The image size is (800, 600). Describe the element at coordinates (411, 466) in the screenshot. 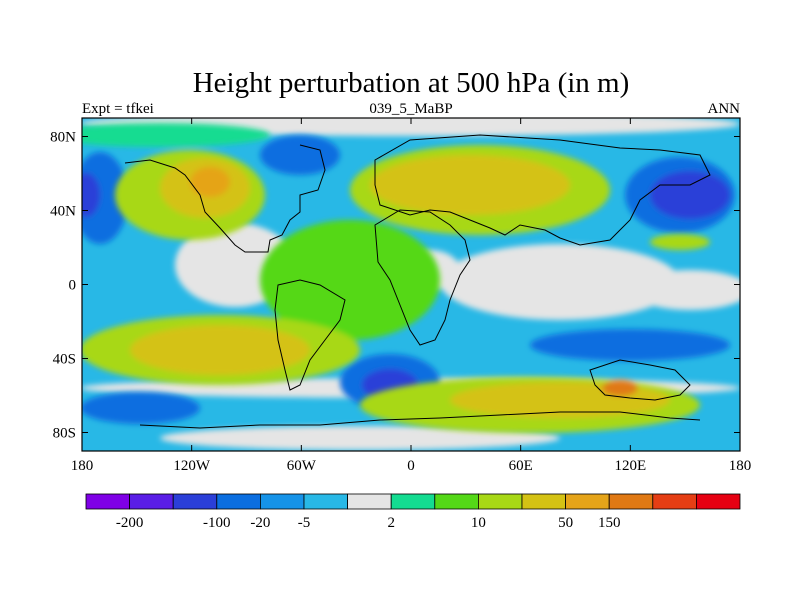

I see `x-tick-label: 0` at that location.